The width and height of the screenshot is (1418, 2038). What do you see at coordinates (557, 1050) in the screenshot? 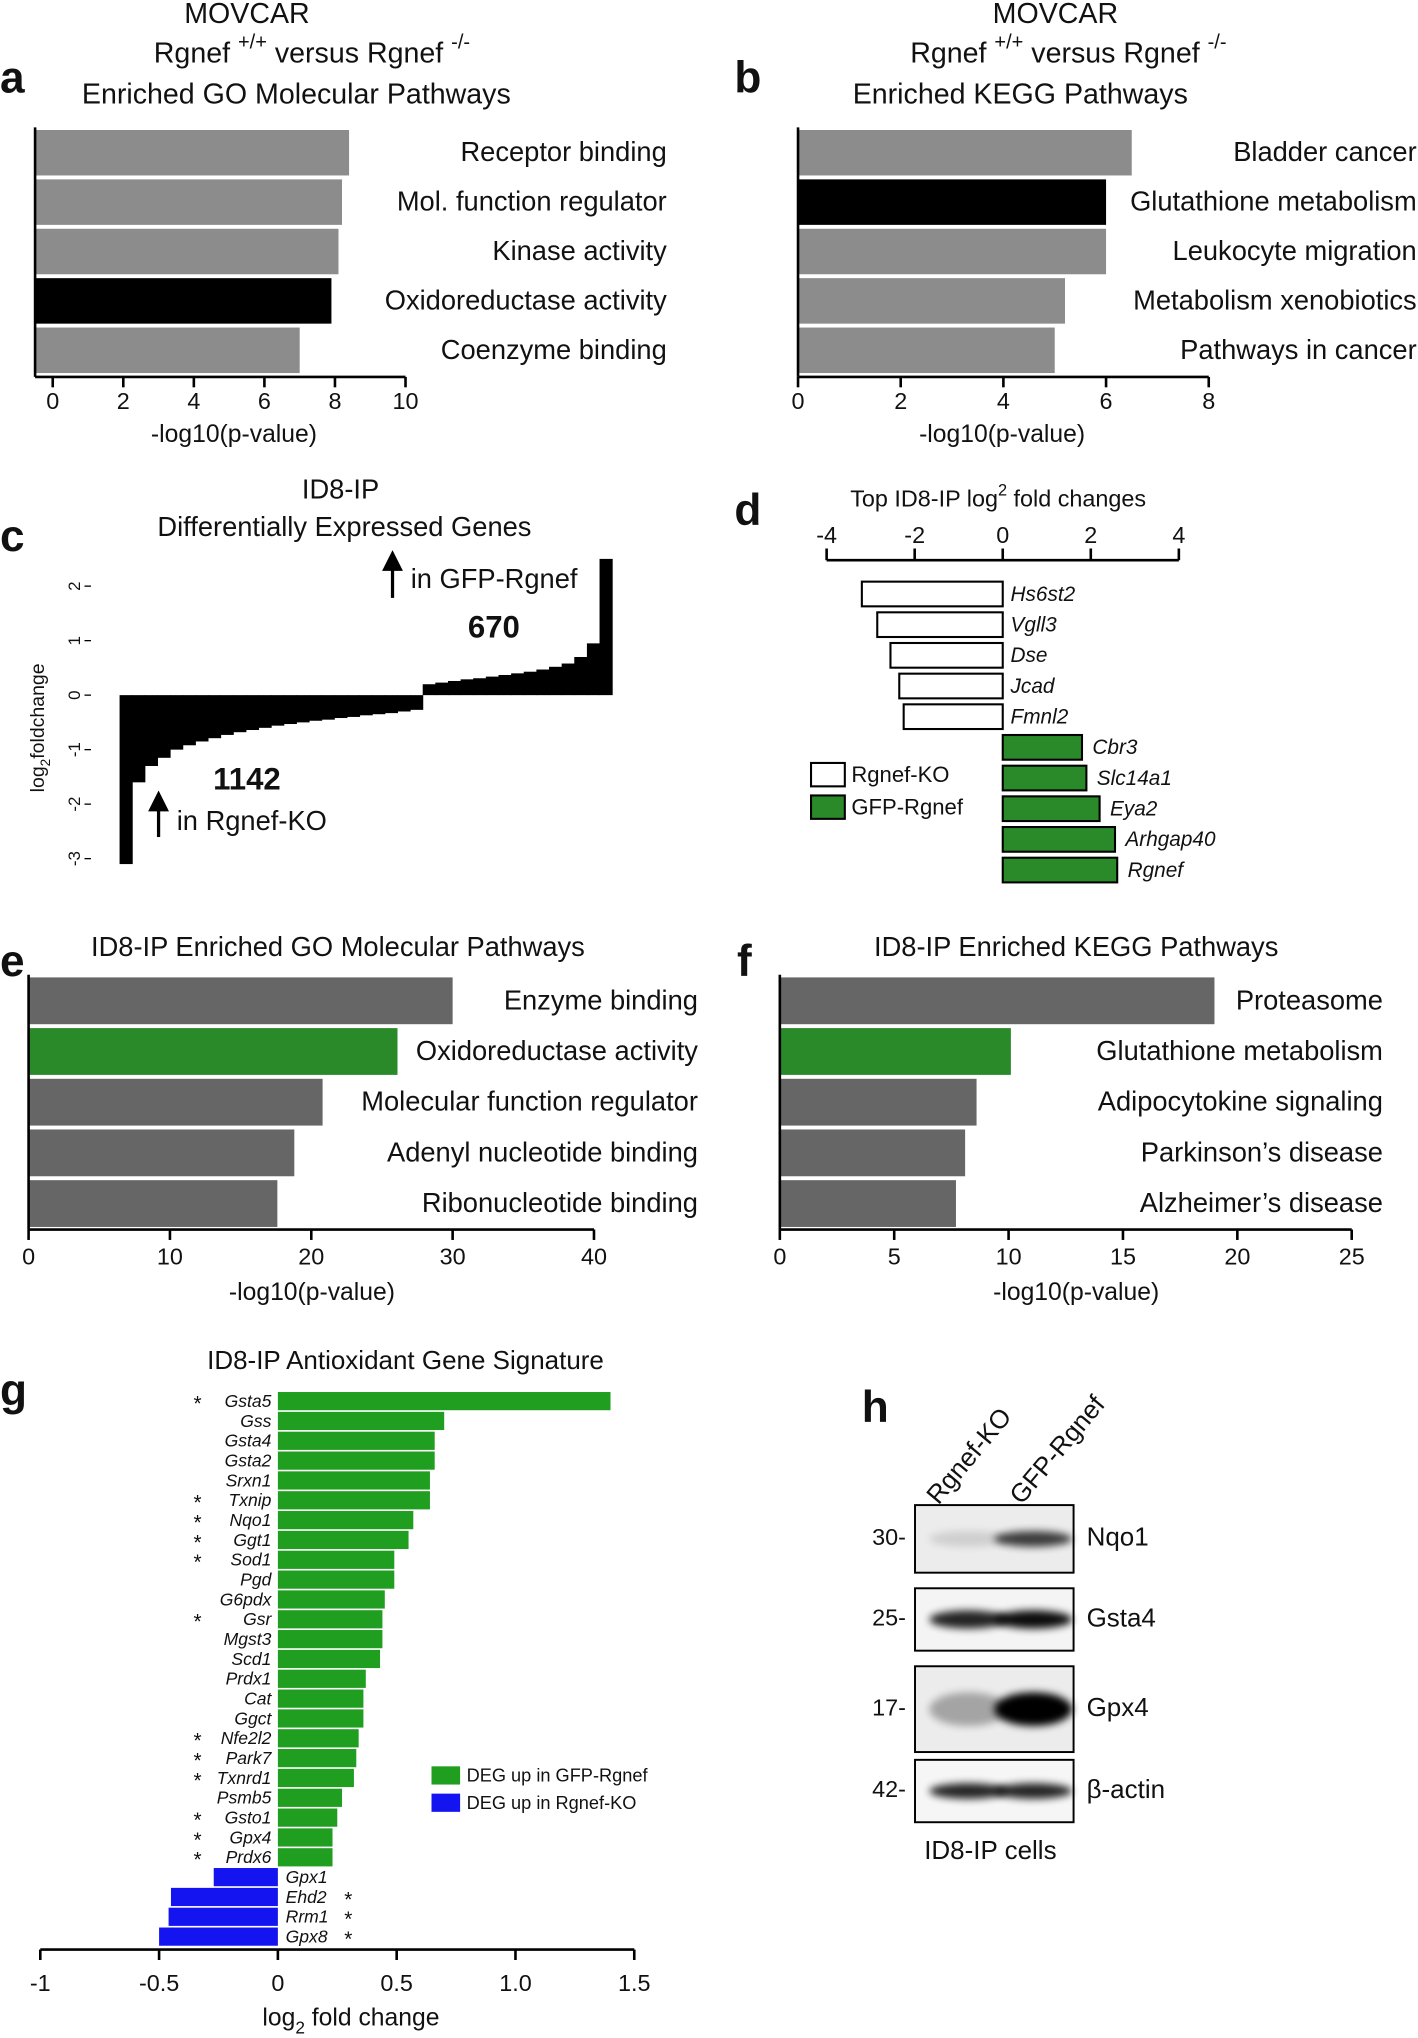
I see `bar-label: Oxidoreductase activity` at bounding box center [557, 1050].